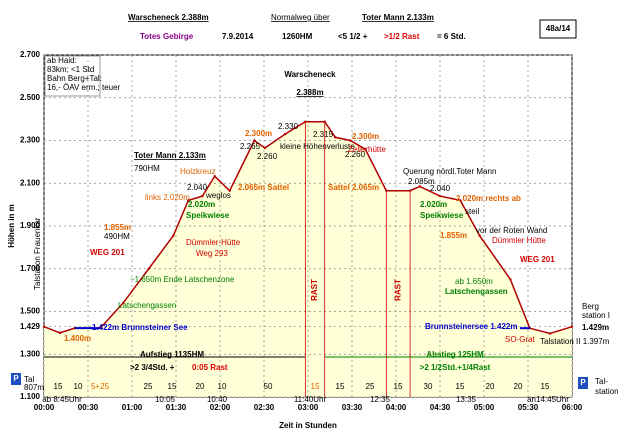 The height and width of the screenshot is (440, 618). What do you see at coordinates (596, 315) in the screenshot?
I see `station-text: station I` at bounding box center [596, 315].